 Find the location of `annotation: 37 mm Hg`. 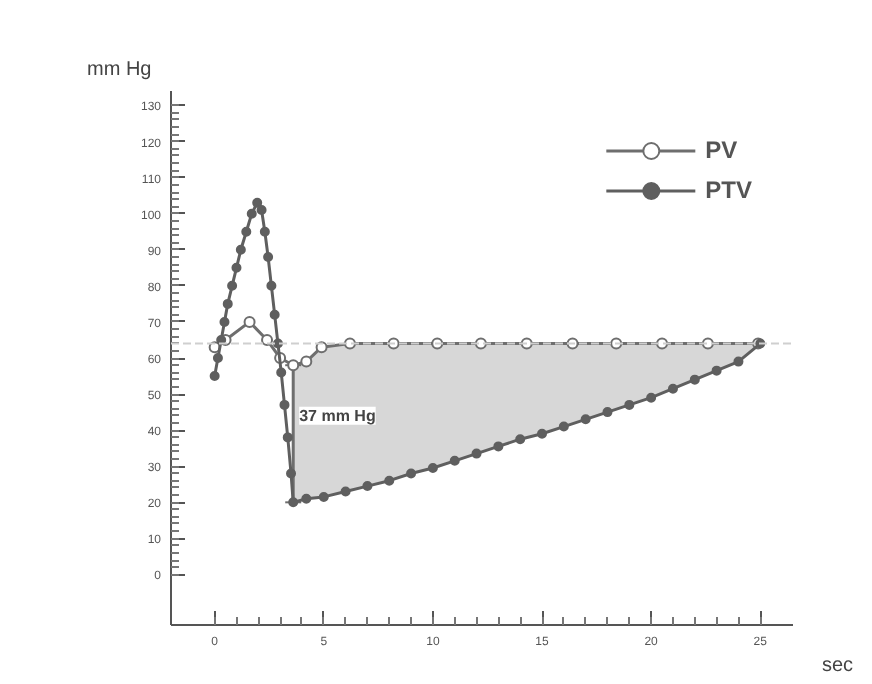

annotation: 37 mm Hg is located at coordinates (337, 415).